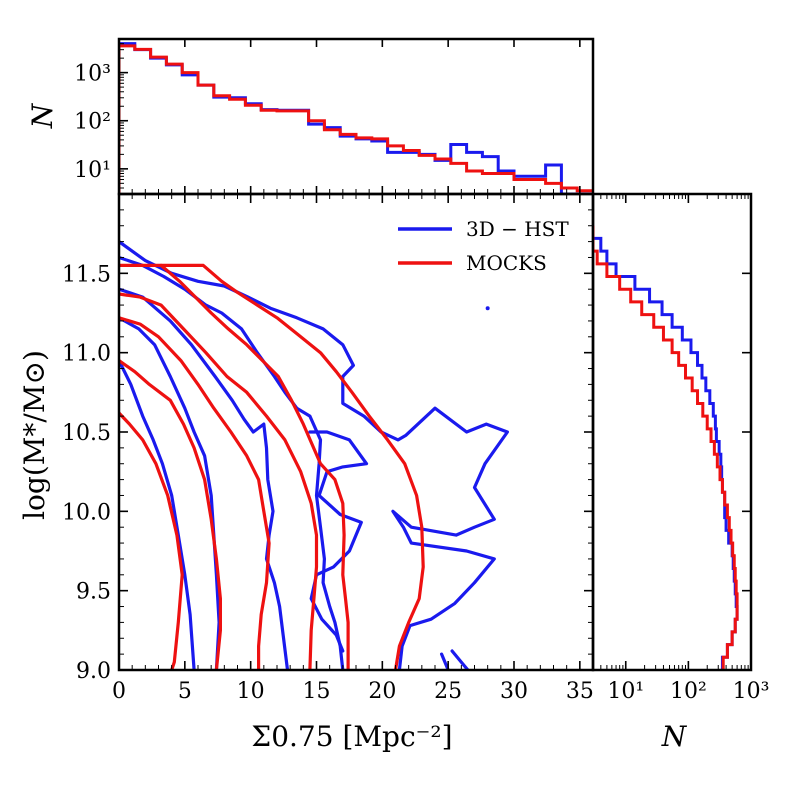  What do you see at coordinates (517, 229) in the screenshot?
I see `legend-hst-label: 3D − HST` at bounding box center [517, 229].